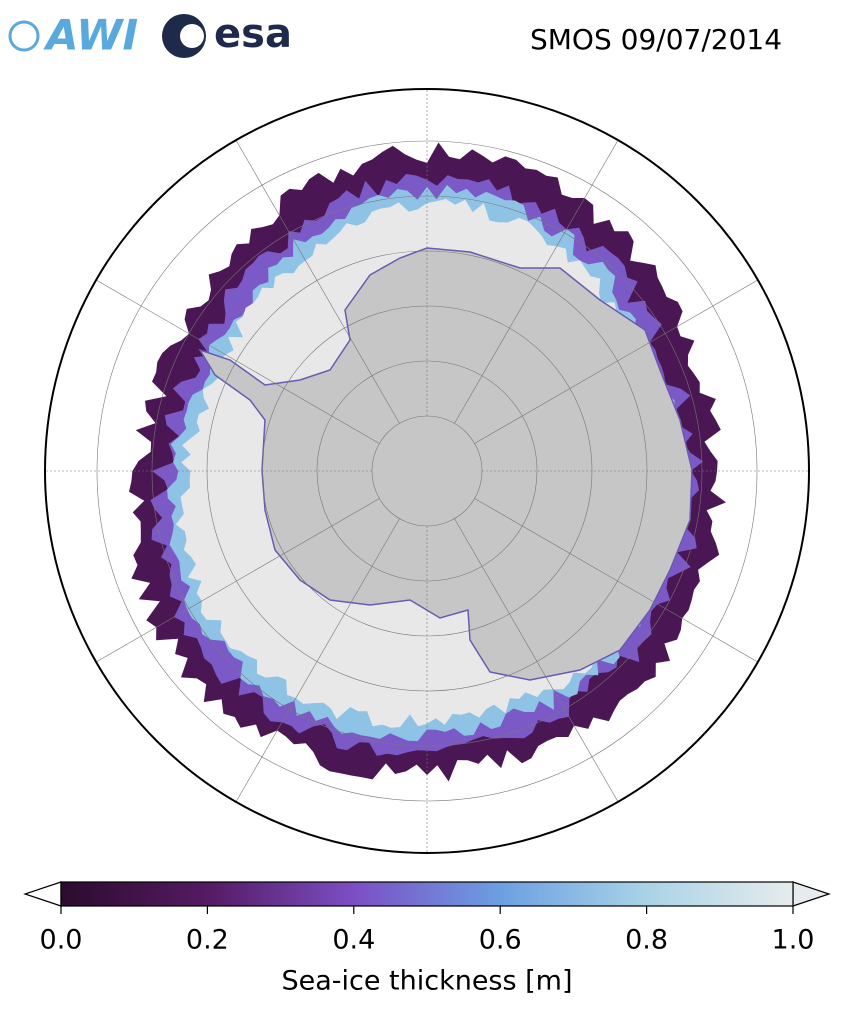 This screenshot has height=1026, width=854. Describe the element at coordinates (646, 940) in the screenshot. I see `colorbar-tick-label: 0.8` at that location.